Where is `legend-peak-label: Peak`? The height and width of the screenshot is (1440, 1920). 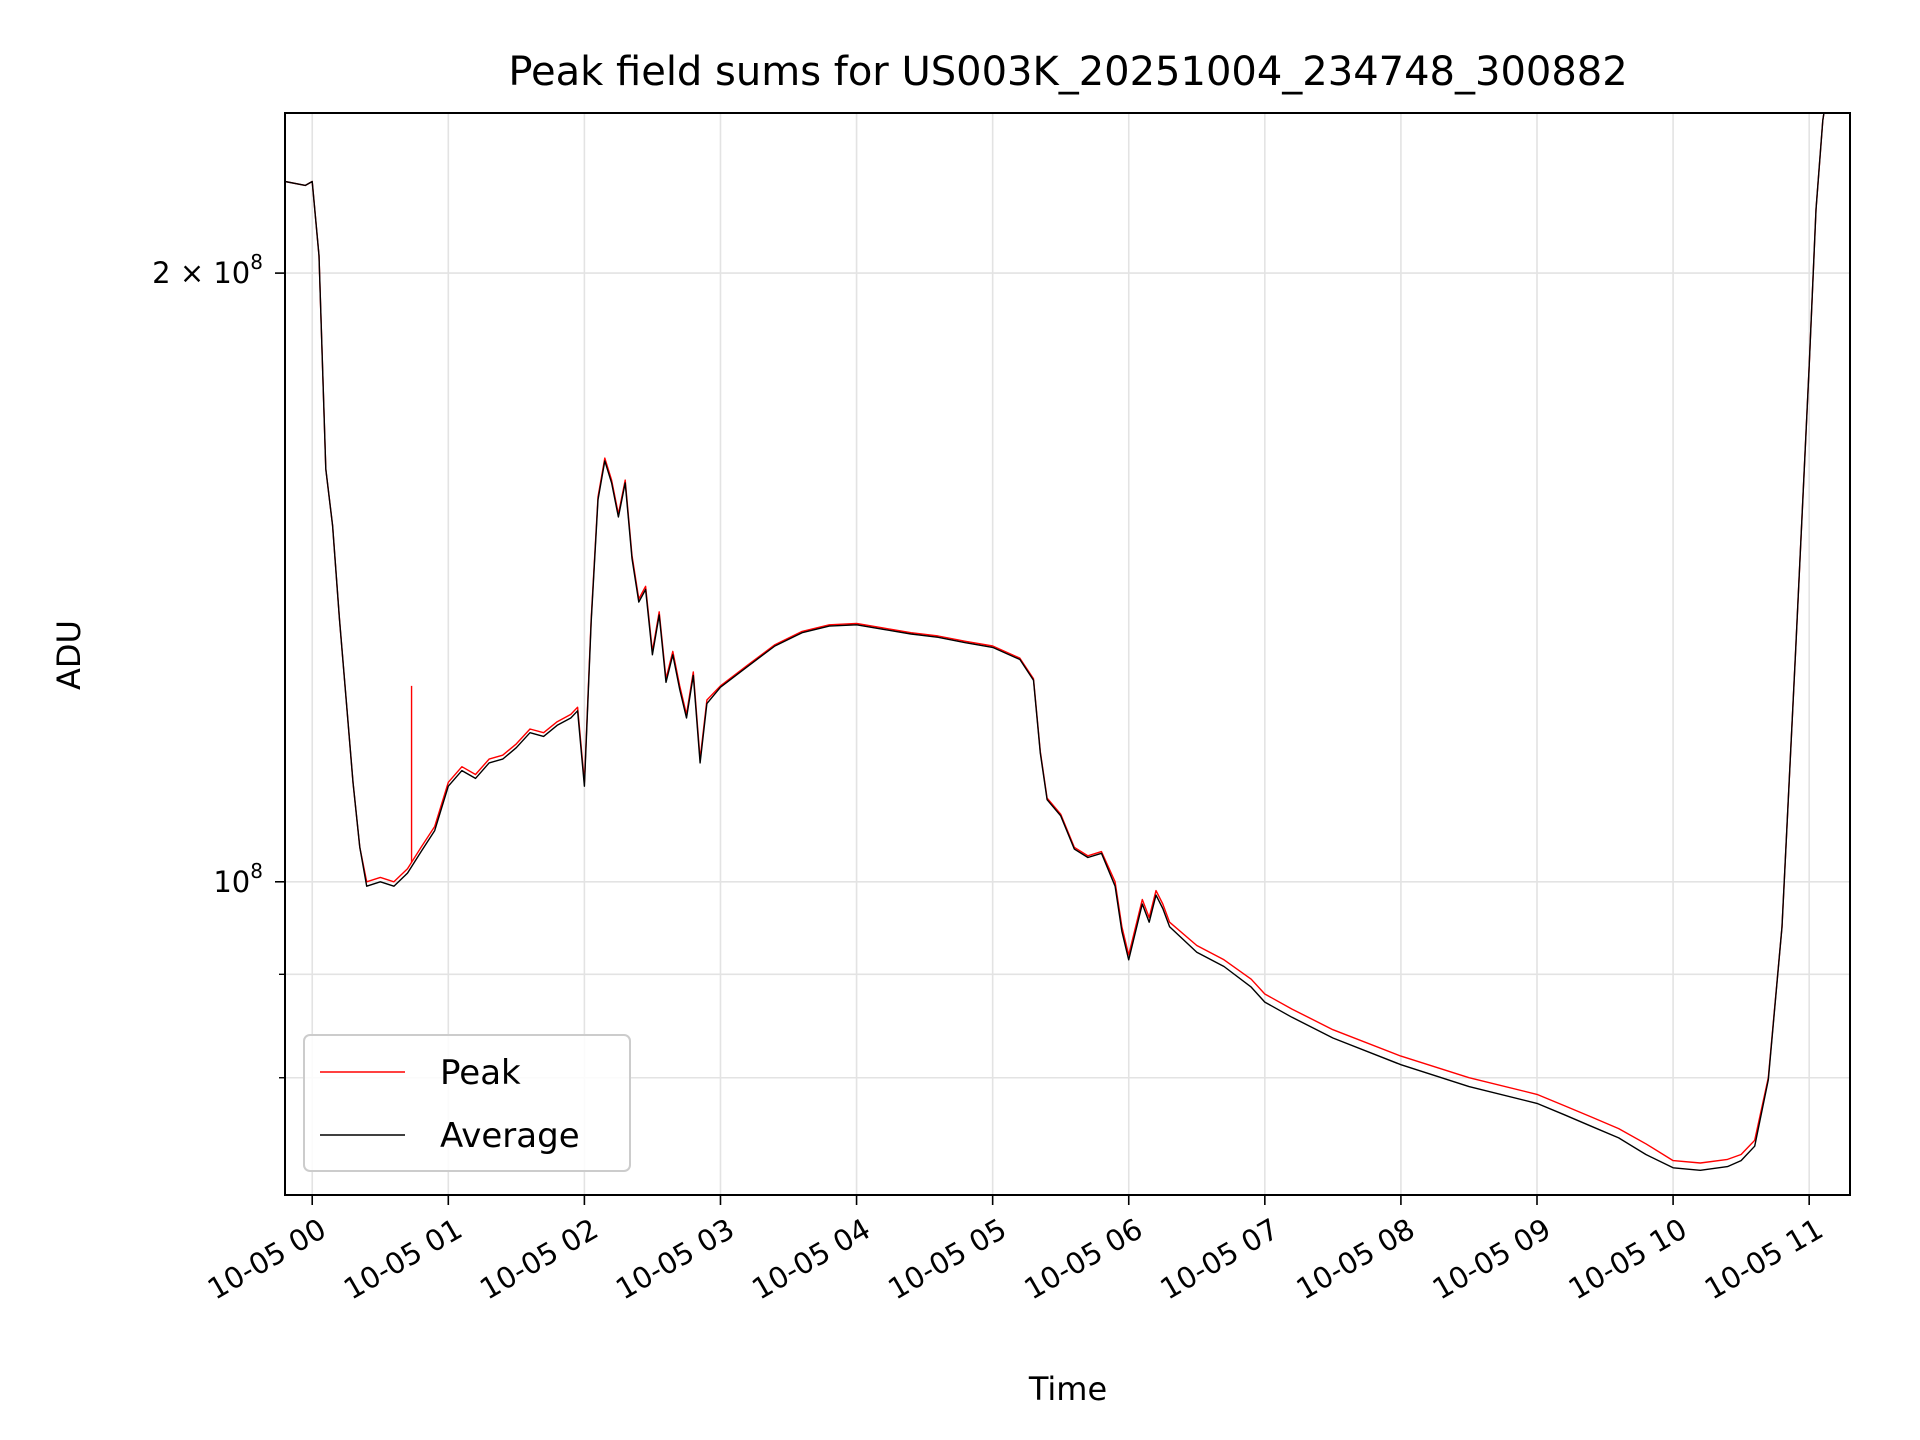
legend-peak-label: Peak is located at coordinates (480, 1073).